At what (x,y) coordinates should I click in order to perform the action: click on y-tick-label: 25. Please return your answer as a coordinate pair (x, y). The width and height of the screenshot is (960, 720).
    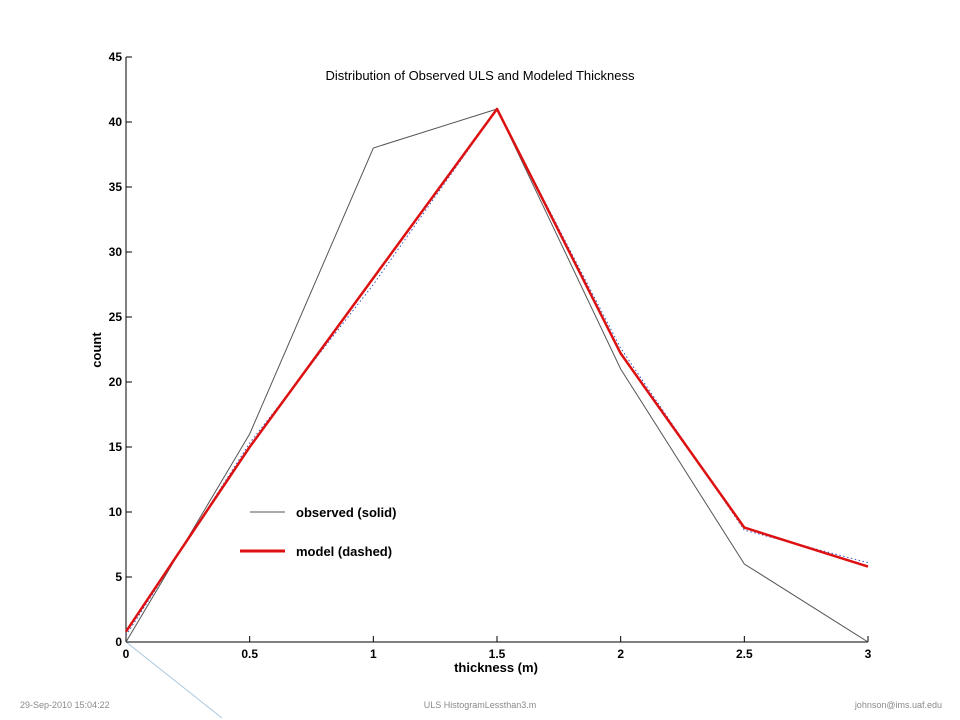
    Looking at the image, I should click on (116, 317).